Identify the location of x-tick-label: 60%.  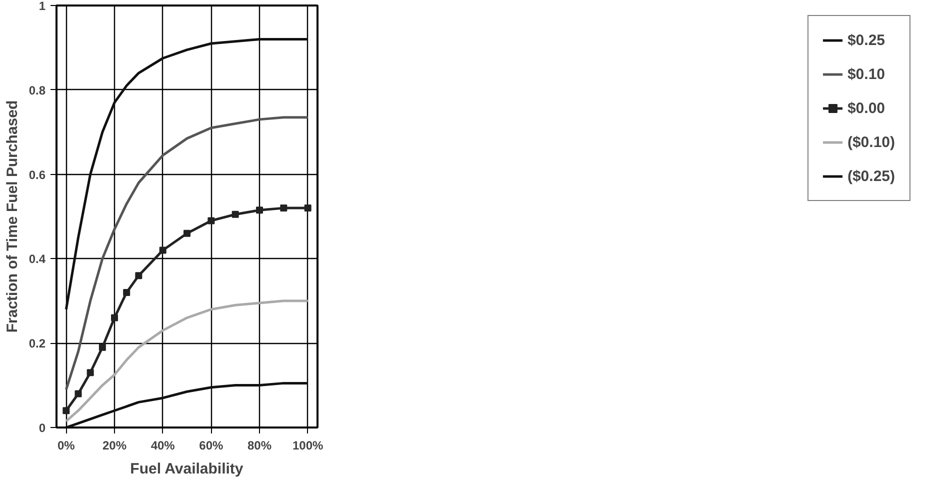
(211, 445).